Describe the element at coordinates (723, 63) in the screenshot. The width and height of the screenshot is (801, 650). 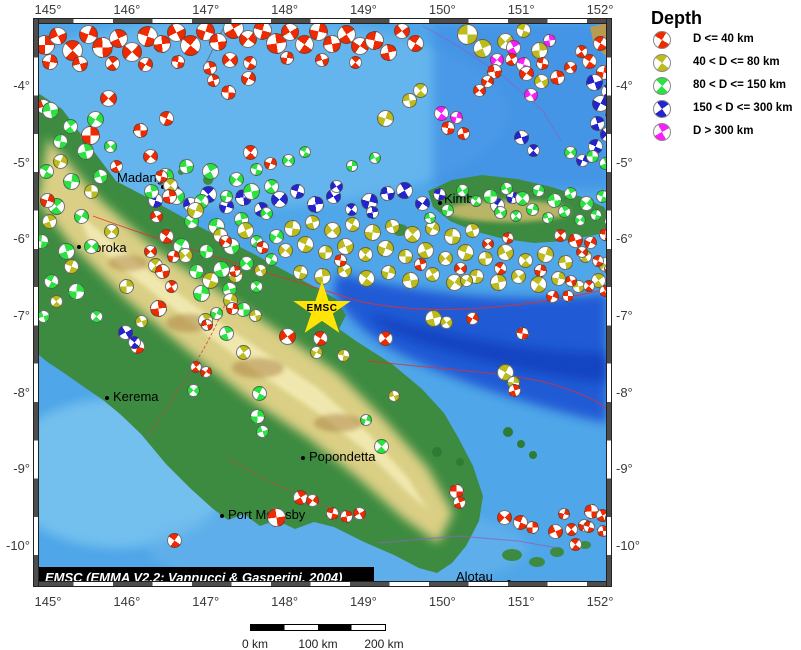
I see `legend-item: 40 < D <= 80 km` at that location.